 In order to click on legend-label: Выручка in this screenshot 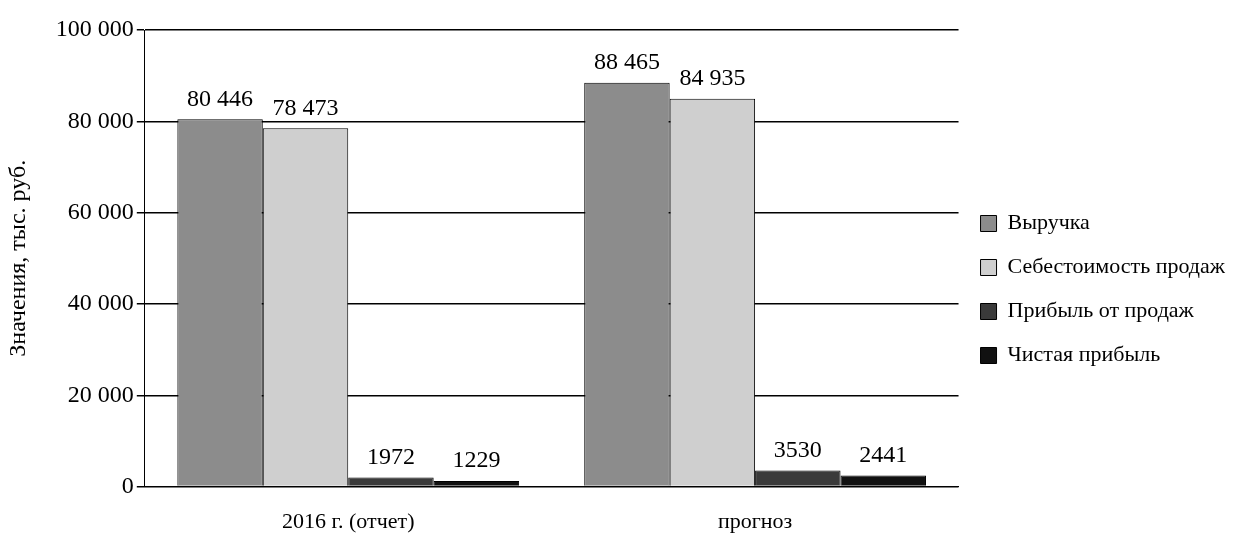, I will do `click(1049, 222)`.